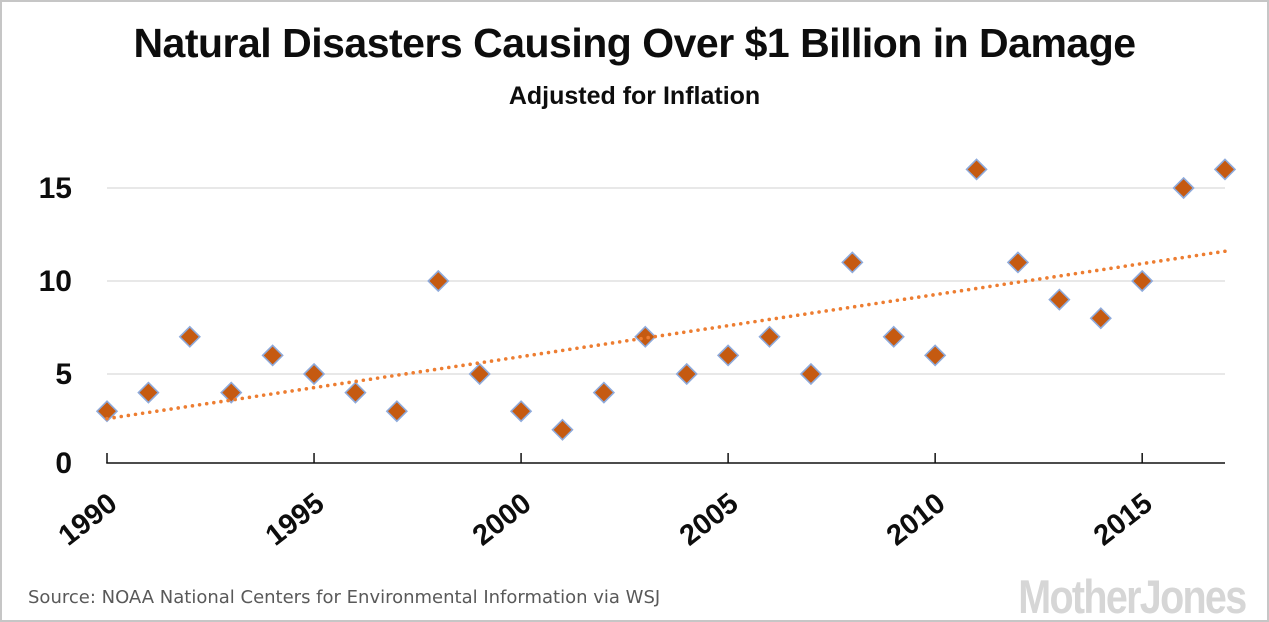  I want to click on data-point-2014, so click(1100, 318).